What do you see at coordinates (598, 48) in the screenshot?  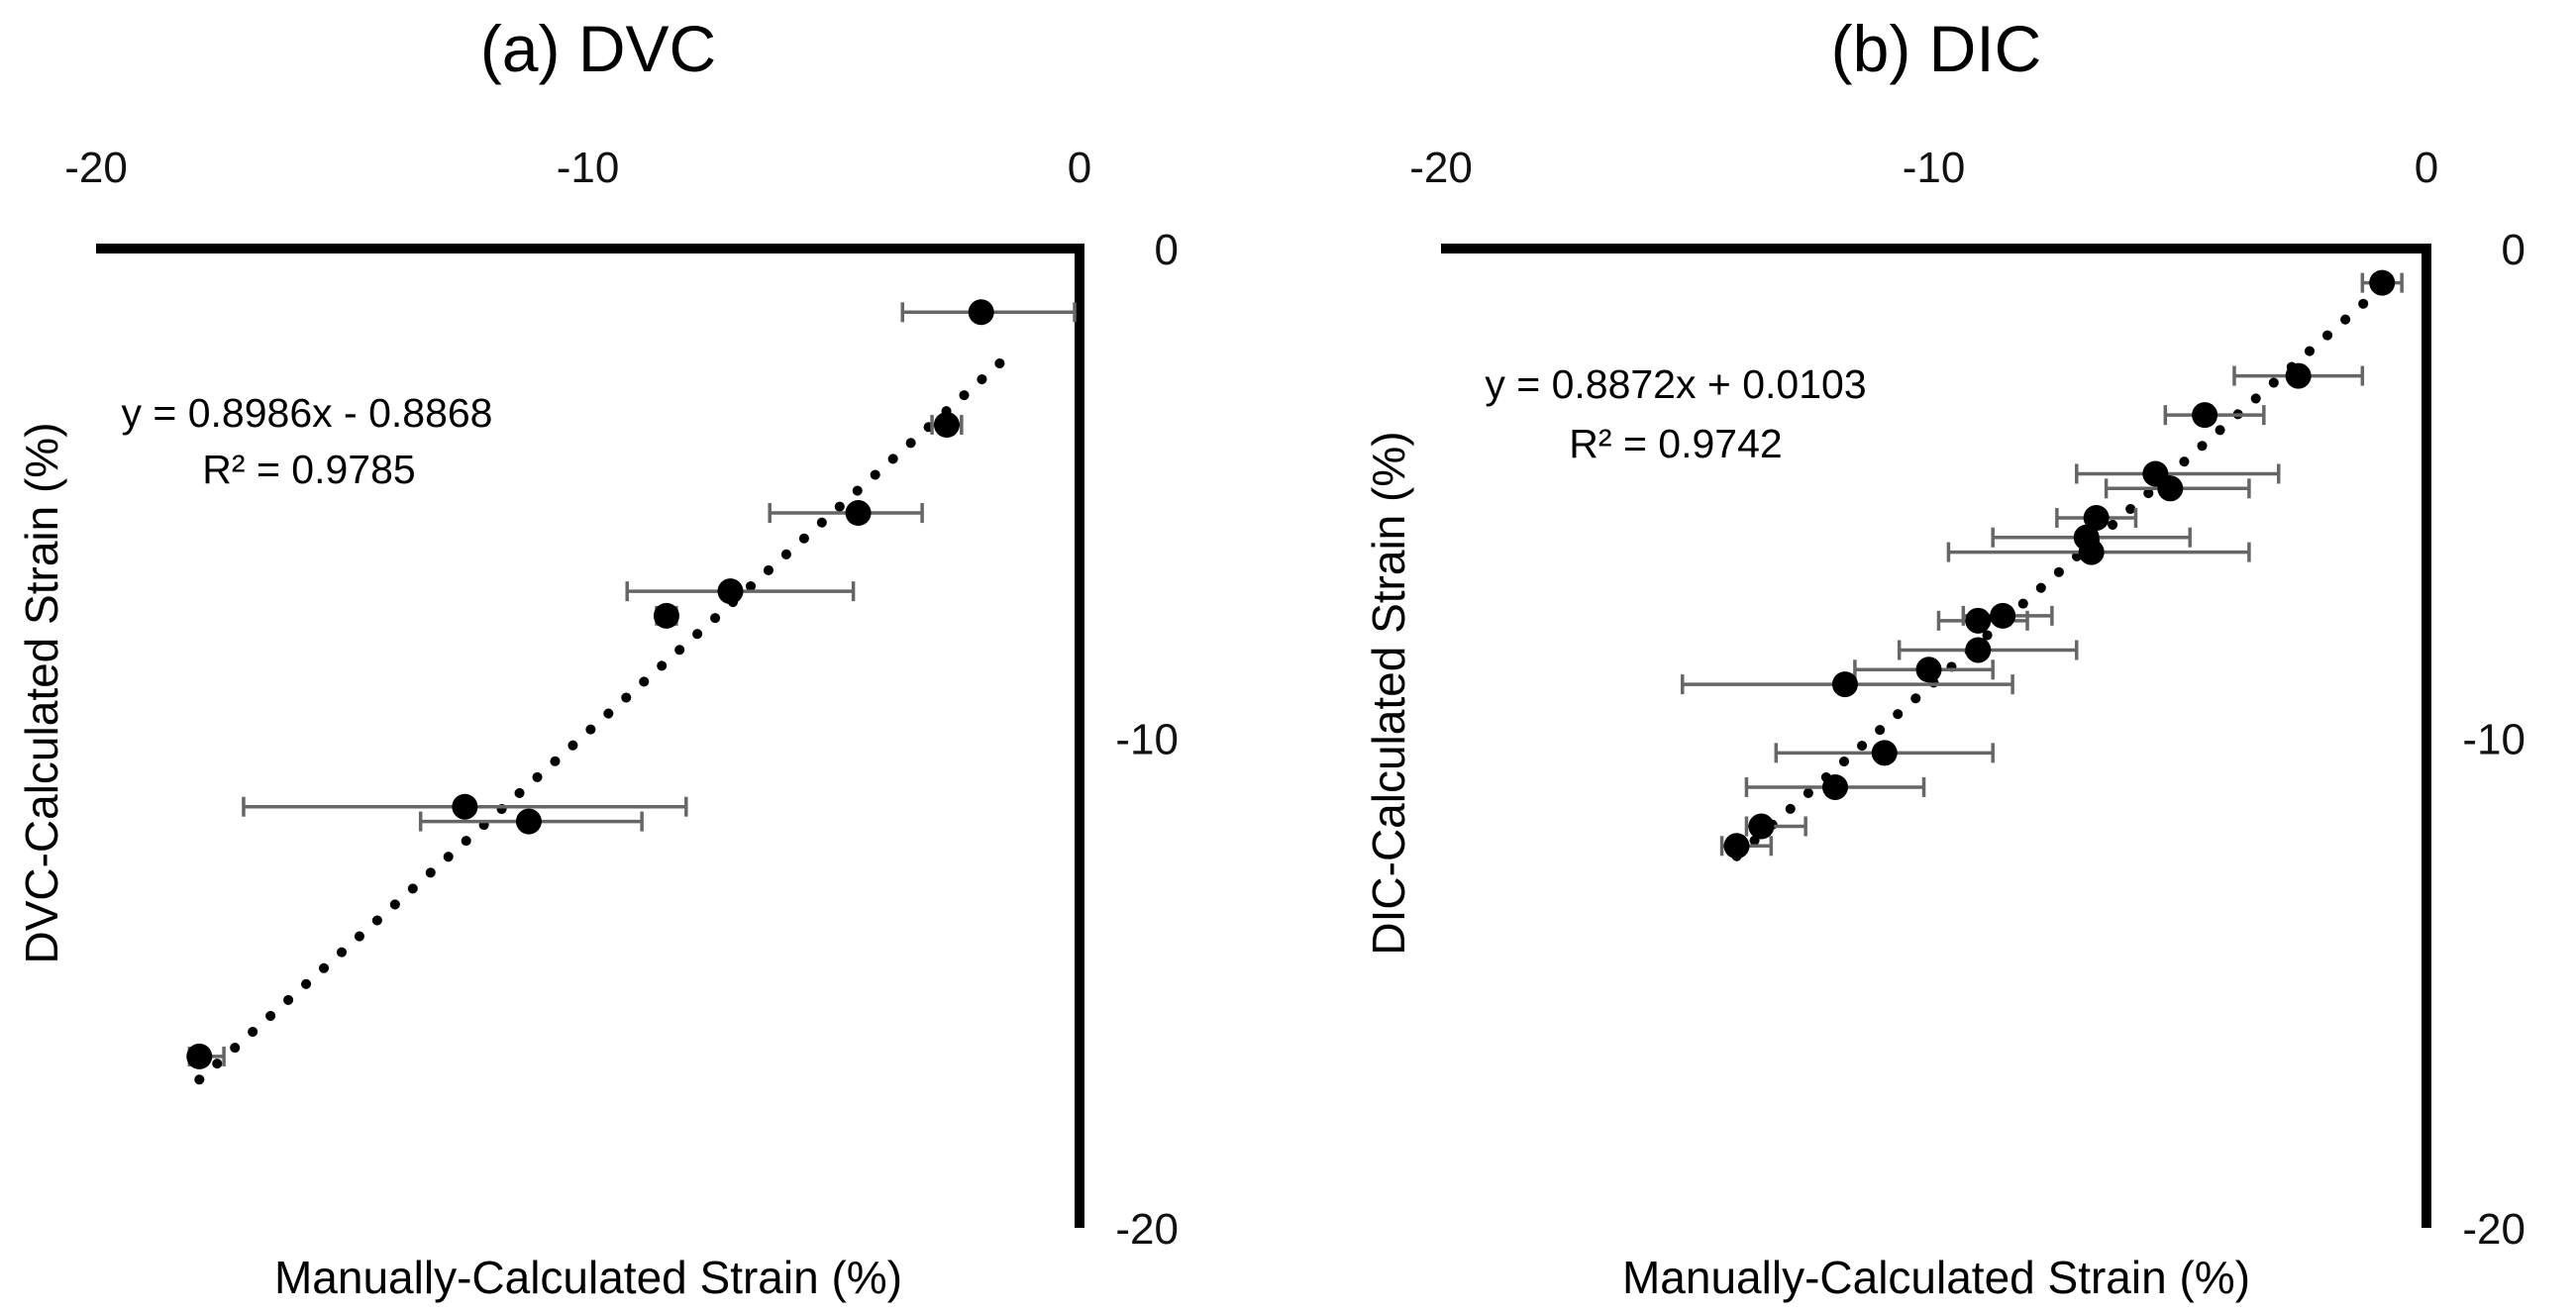 I see `chart-title: (a) DVC` at bounding box center [598, 48].